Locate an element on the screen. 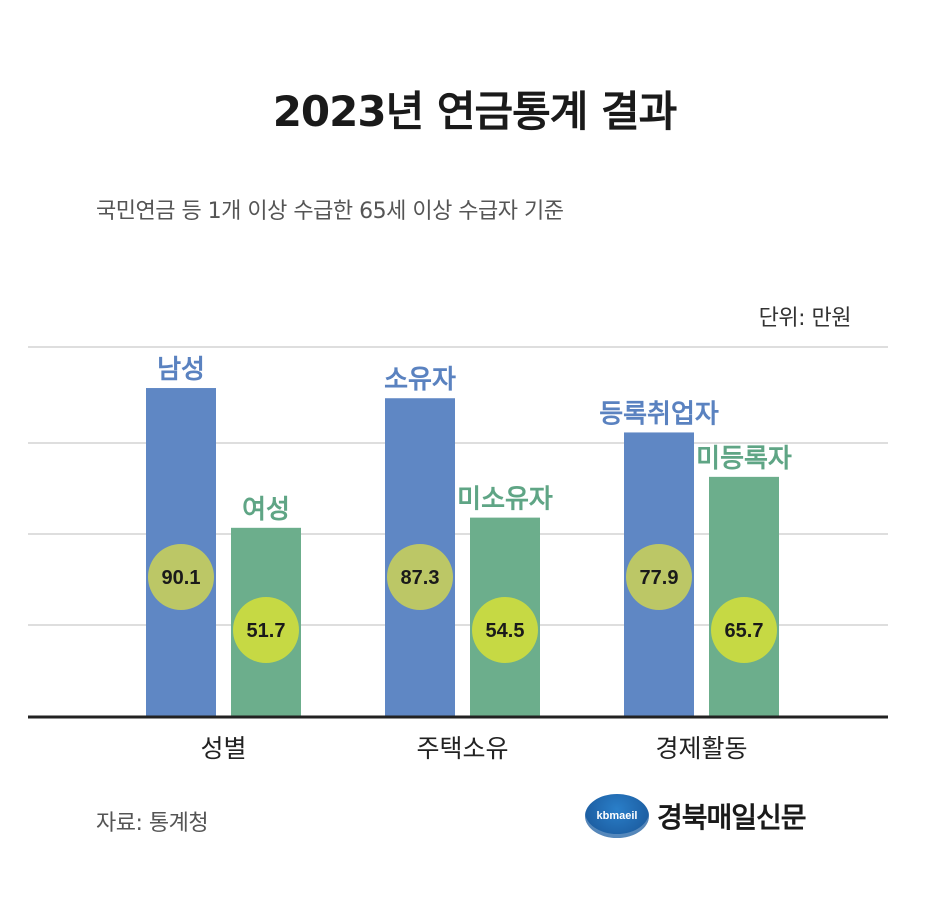 Image resolution: width=949 pixels, height=920 pixels. publisher-logo: kbmaeil 경북매일신문 is located at coordinates (696, 816).